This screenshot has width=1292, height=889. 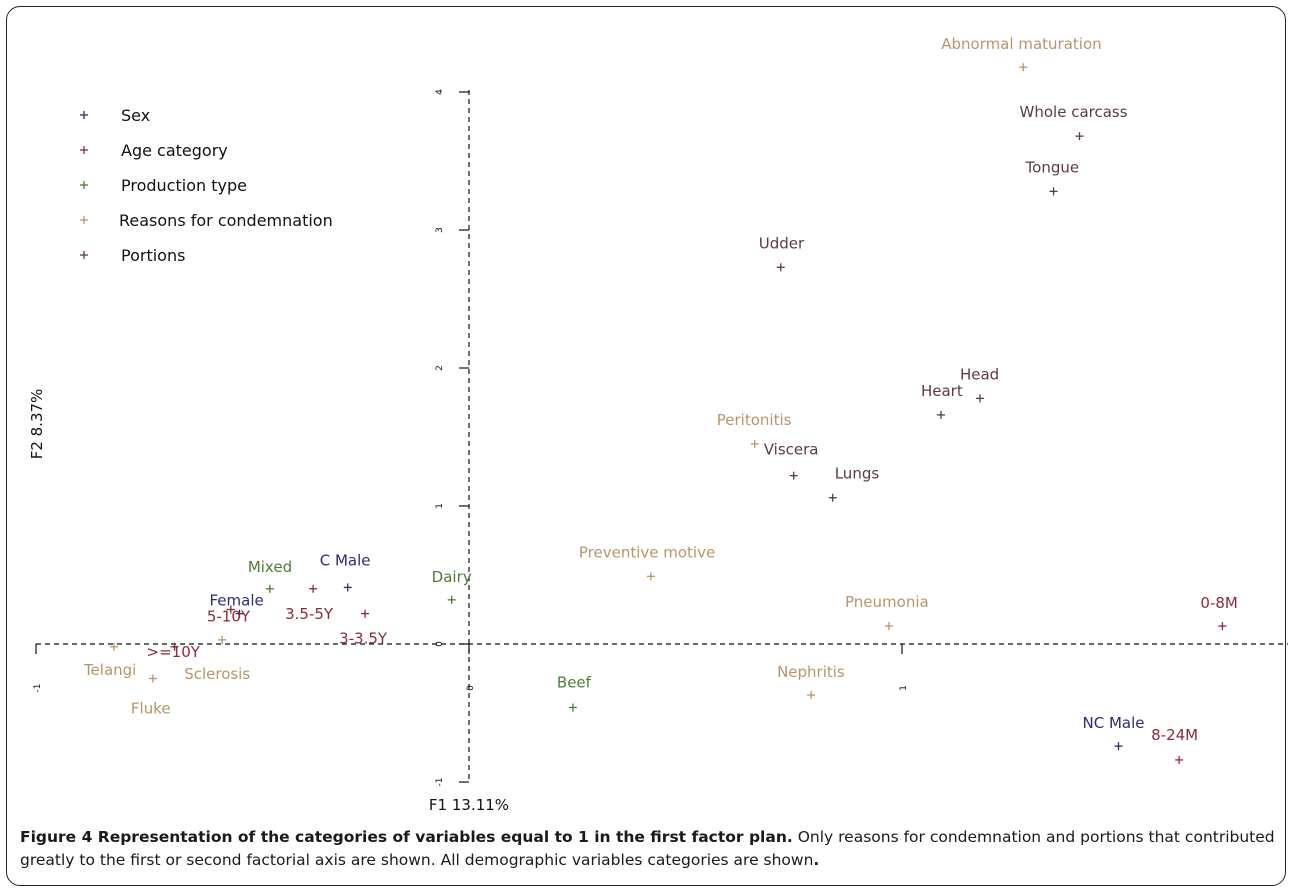 I want to click on point-label: Nephritis, so click(x=811, y=672).